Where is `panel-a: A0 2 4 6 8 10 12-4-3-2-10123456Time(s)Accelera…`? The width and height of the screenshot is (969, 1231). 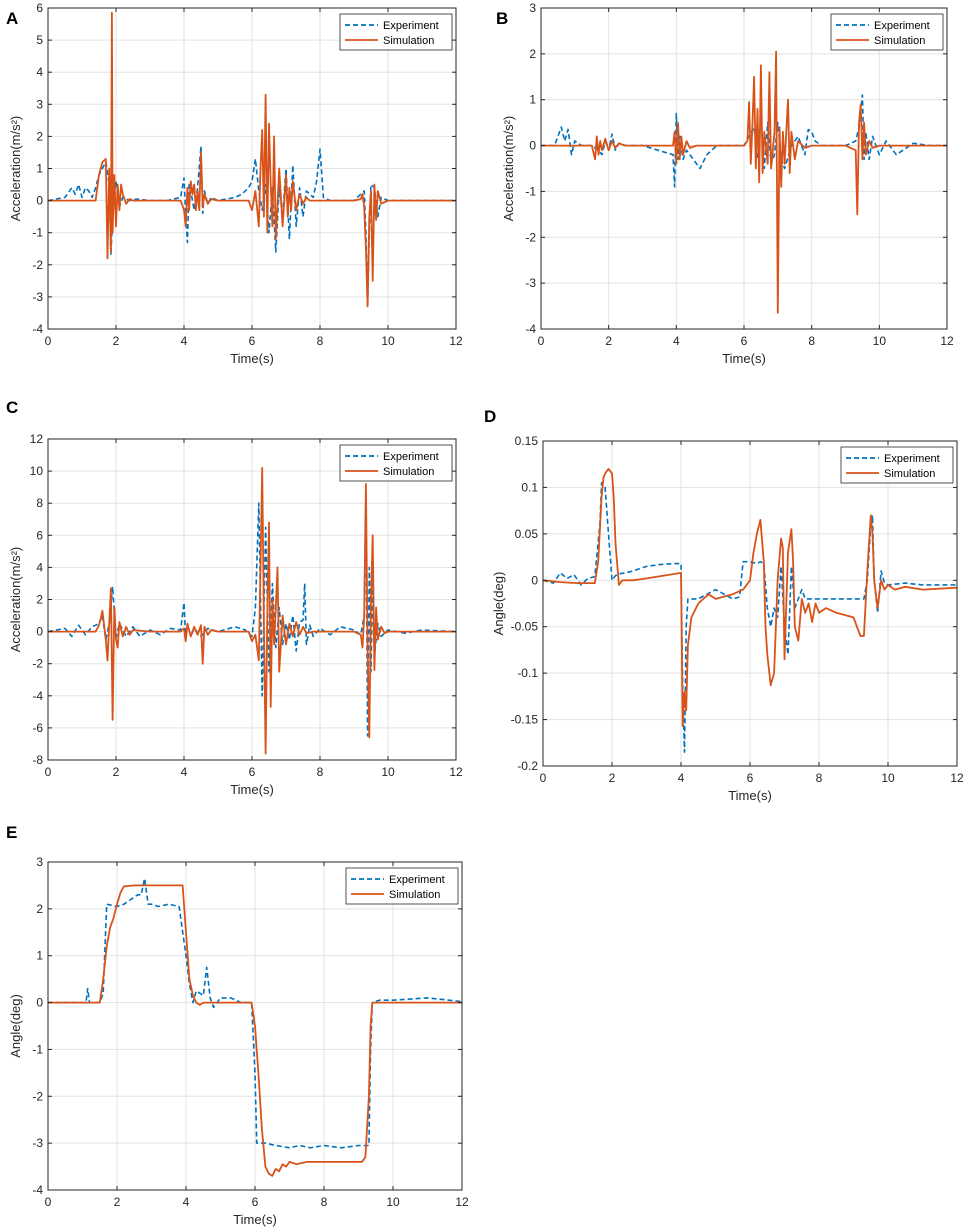 panel-a: A0 2 4 6 8 10 12-4-3-2-10123456Time(s)Accelera… is located at coordinates (234, 183).